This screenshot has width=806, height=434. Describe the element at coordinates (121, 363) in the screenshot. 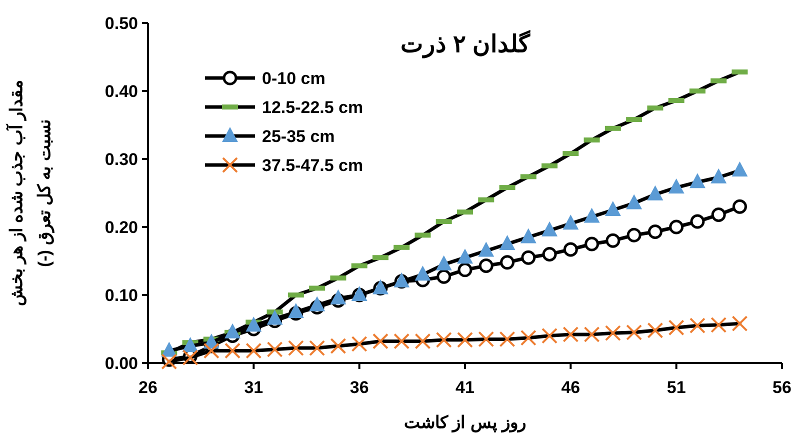

I see `y-tick-label: 0.00` at that location.